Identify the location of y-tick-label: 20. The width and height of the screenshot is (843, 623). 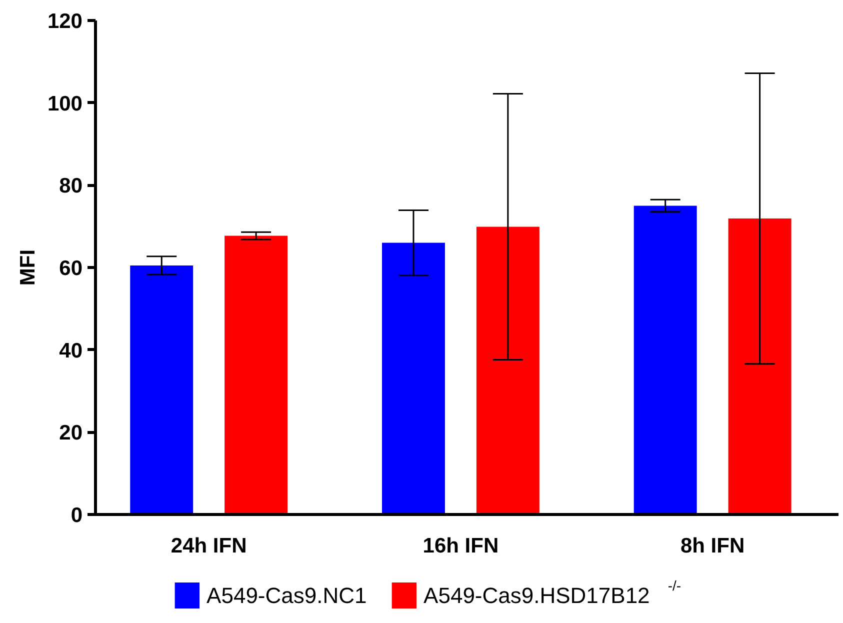
(70, 433).